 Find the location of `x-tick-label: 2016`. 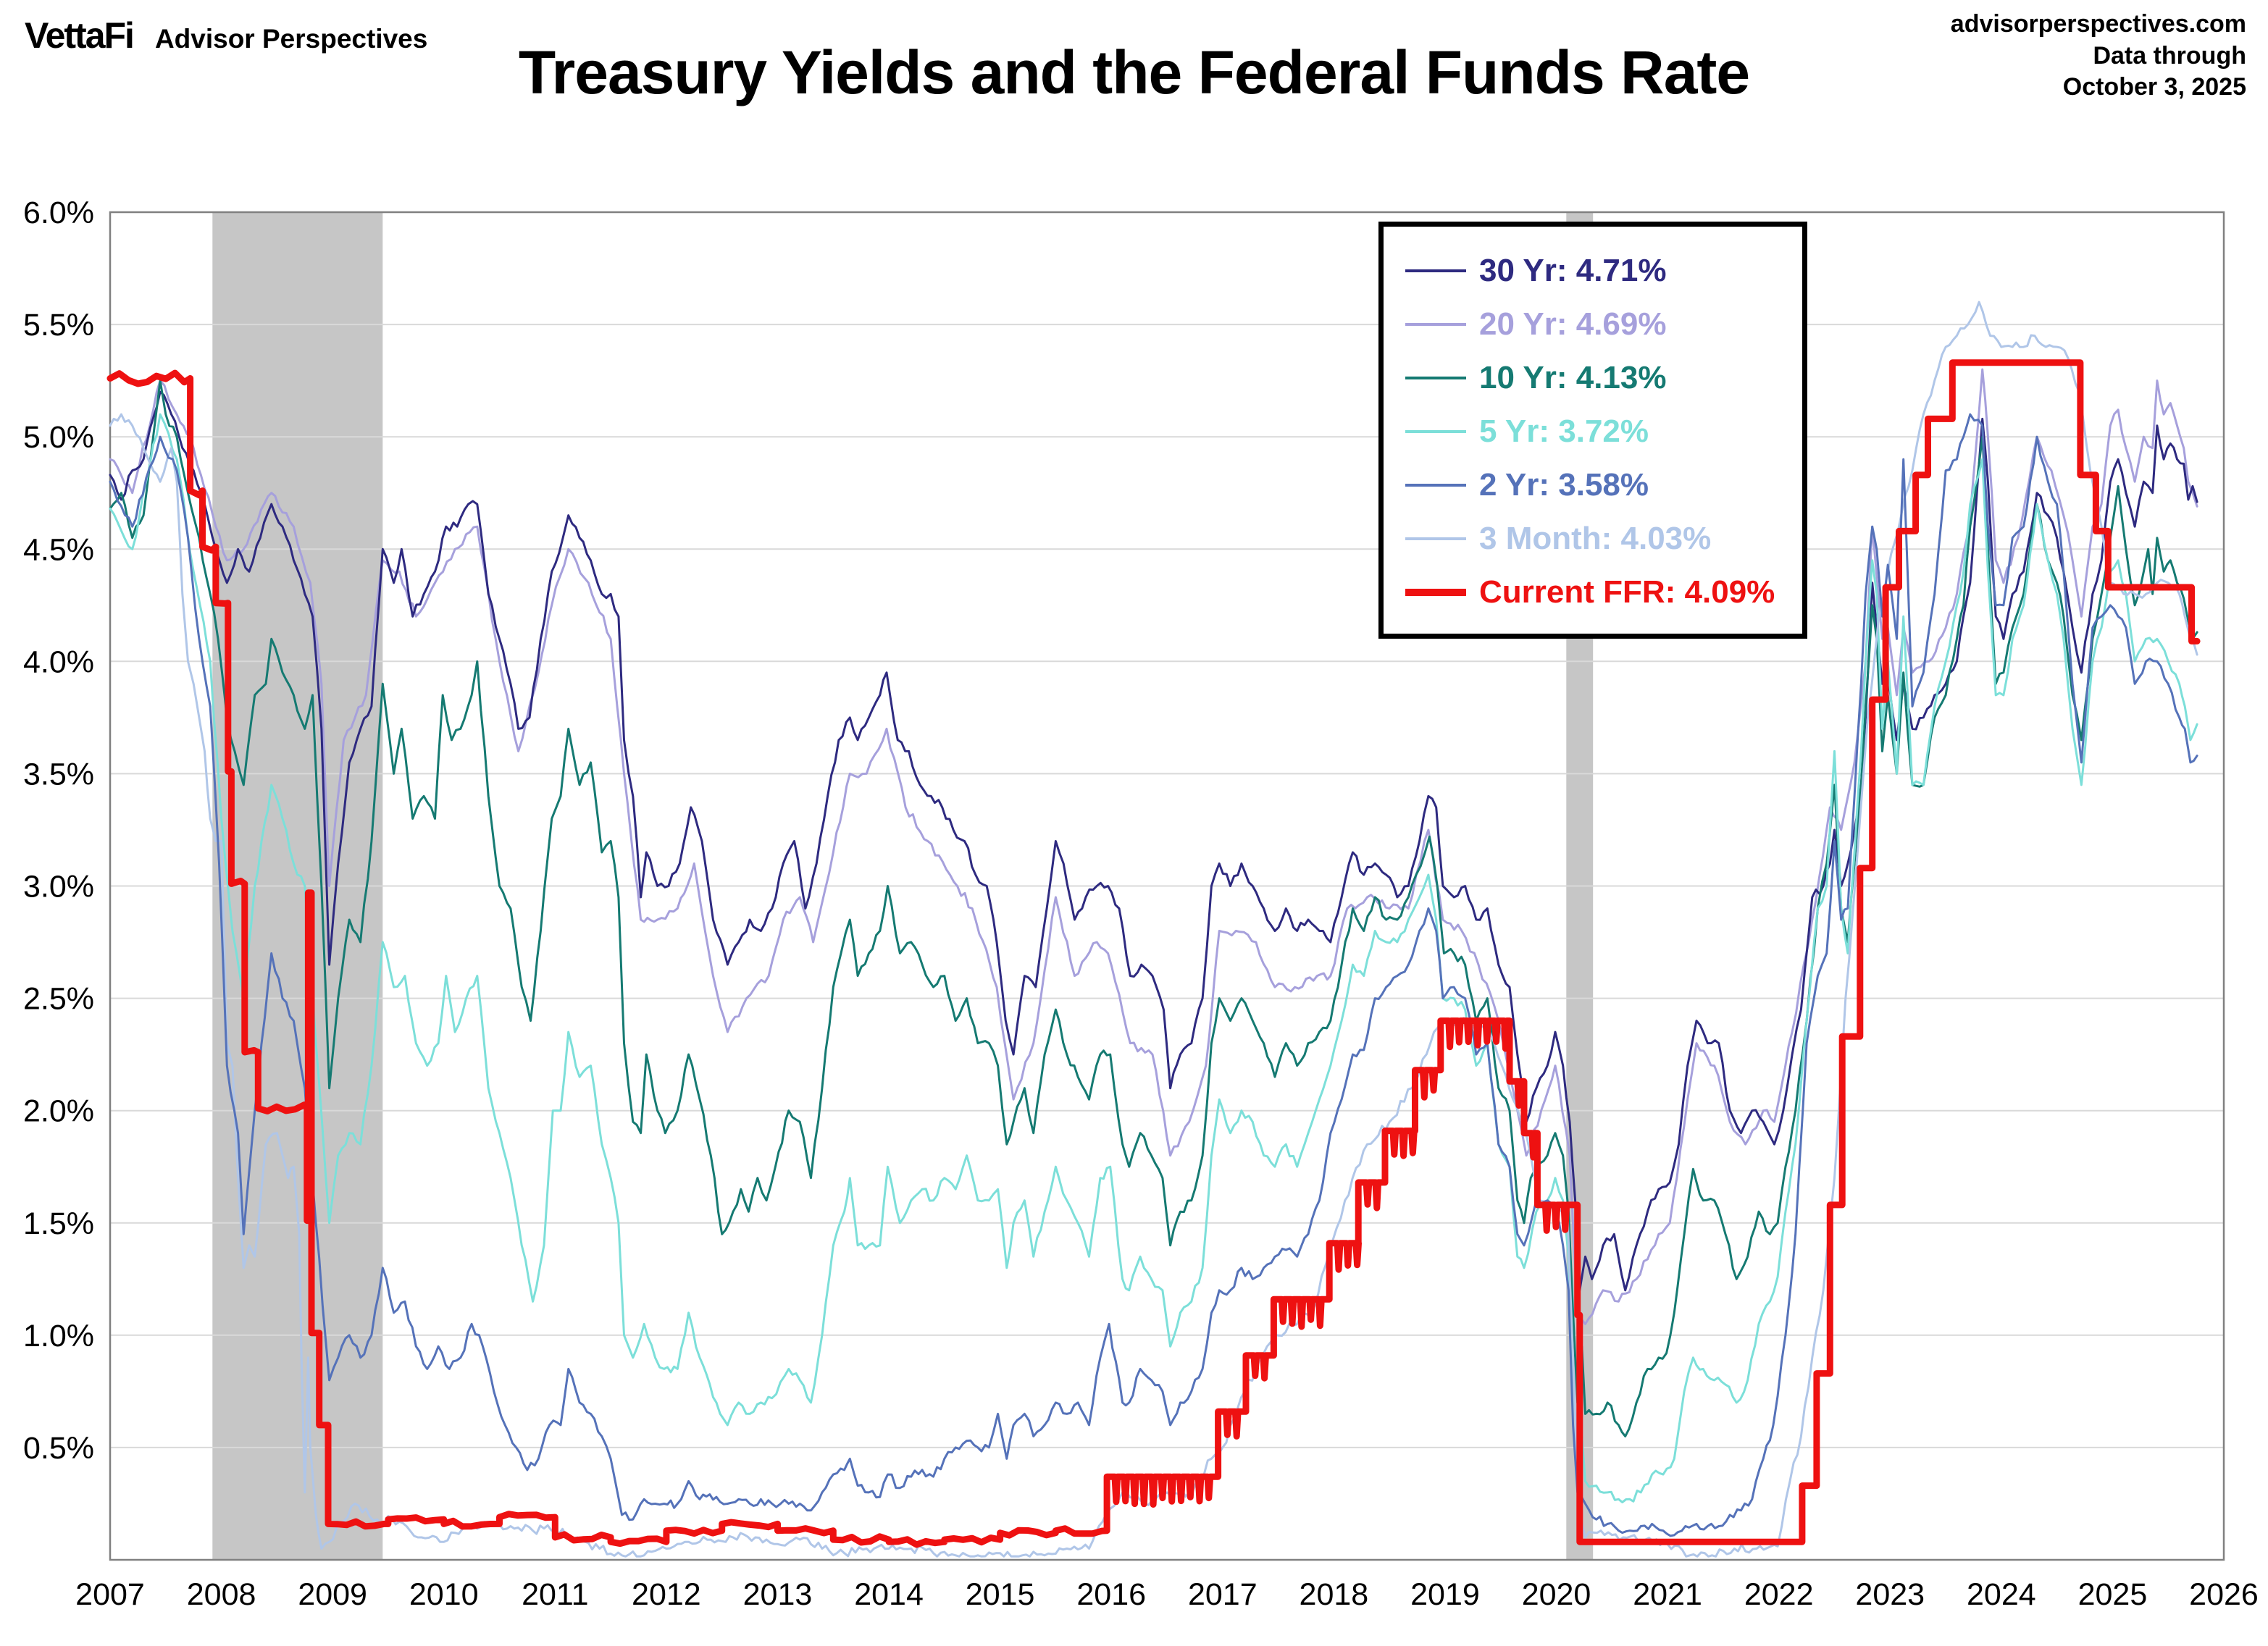

x-tick-label: 2016 is located at coordinates (1111, 1594).